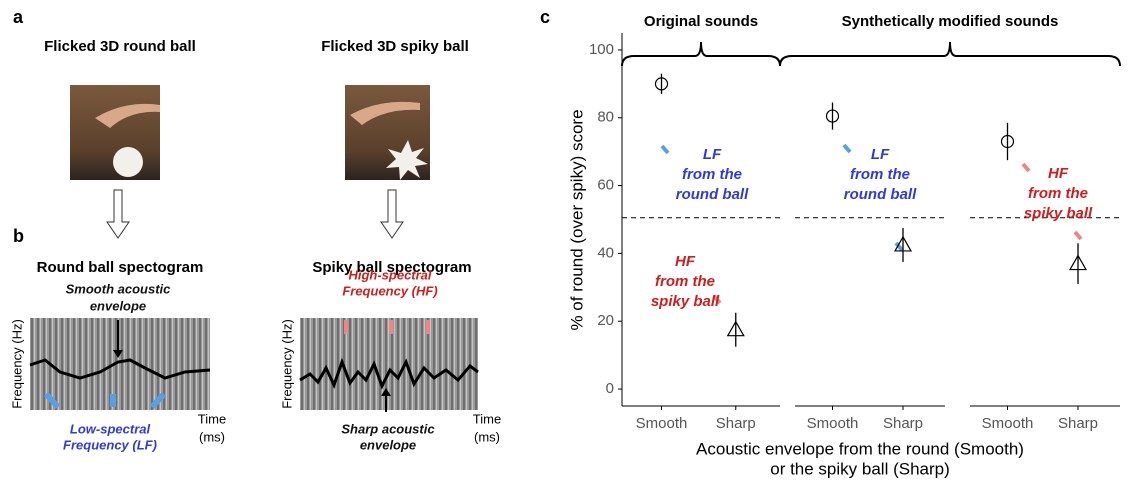  Describe the element at coordinates (701, 21) in the screenshot. I see `group-label: Original sounds` at that location.